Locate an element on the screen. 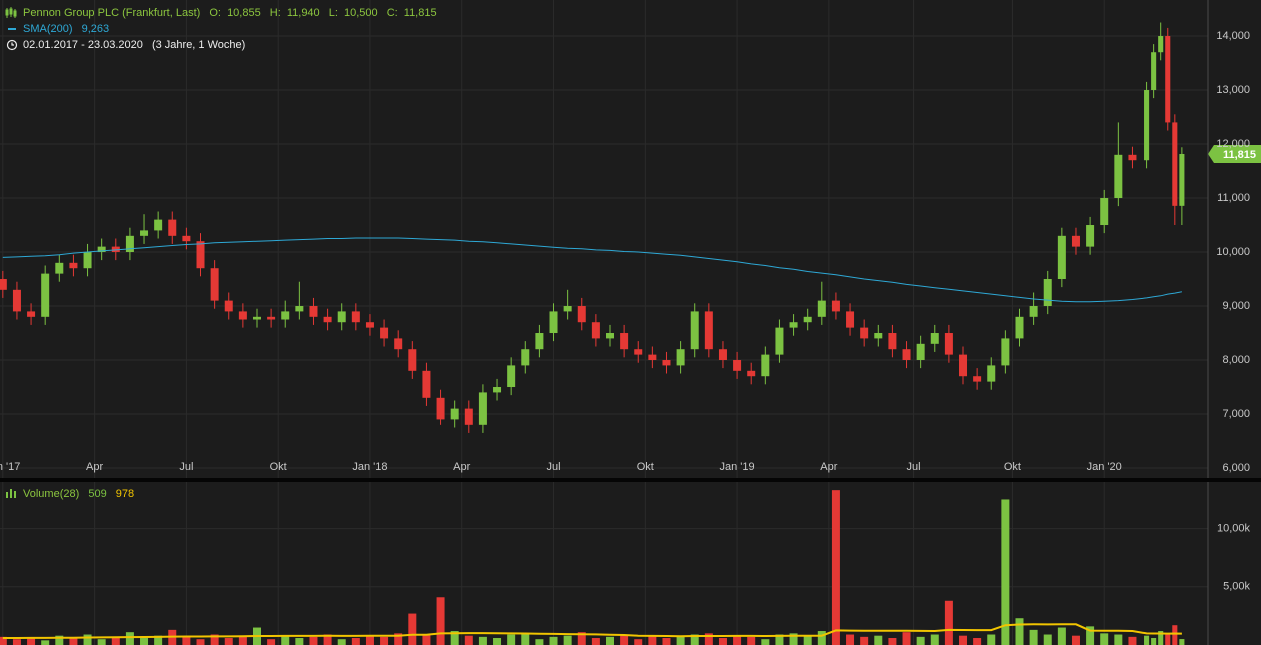 The width and height of the screenshot is (1261, 645). y-tick-label: 5,00k is located at coordinates (1236, 587).